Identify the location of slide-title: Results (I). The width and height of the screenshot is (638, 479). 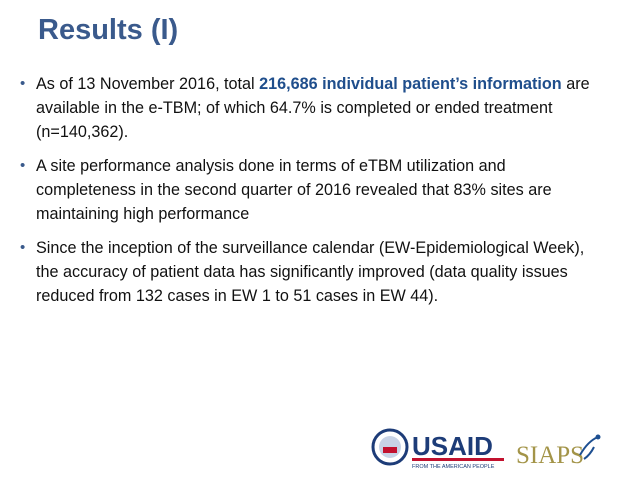
(108, 30).